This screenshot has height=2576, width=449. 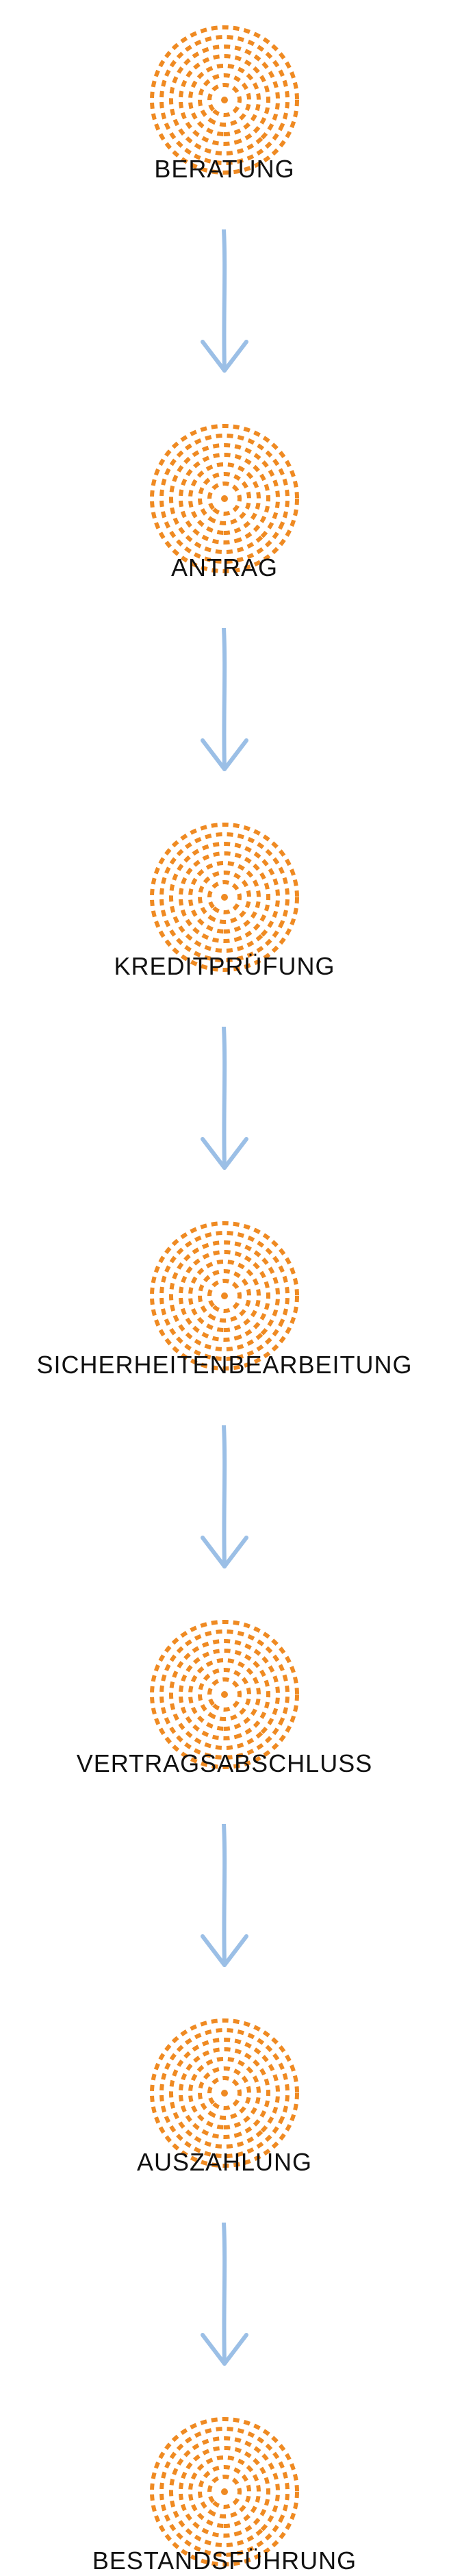 What do you see at coordinates (224, 2162) in the screenshot?
I see `step-label: AUSZAHLUNG` at bounding box center [224, 2162].